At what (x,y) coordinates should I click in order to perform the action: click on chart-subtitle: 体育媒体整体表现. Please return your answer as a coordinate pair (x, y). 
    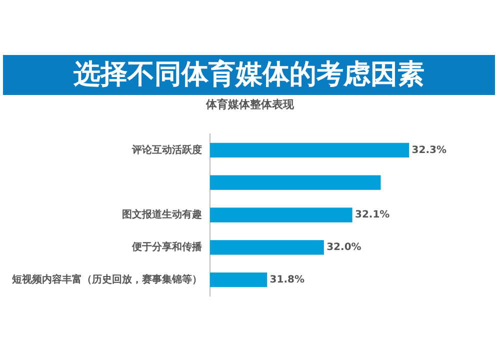
    Looking at the image, I should click on (249, 104).